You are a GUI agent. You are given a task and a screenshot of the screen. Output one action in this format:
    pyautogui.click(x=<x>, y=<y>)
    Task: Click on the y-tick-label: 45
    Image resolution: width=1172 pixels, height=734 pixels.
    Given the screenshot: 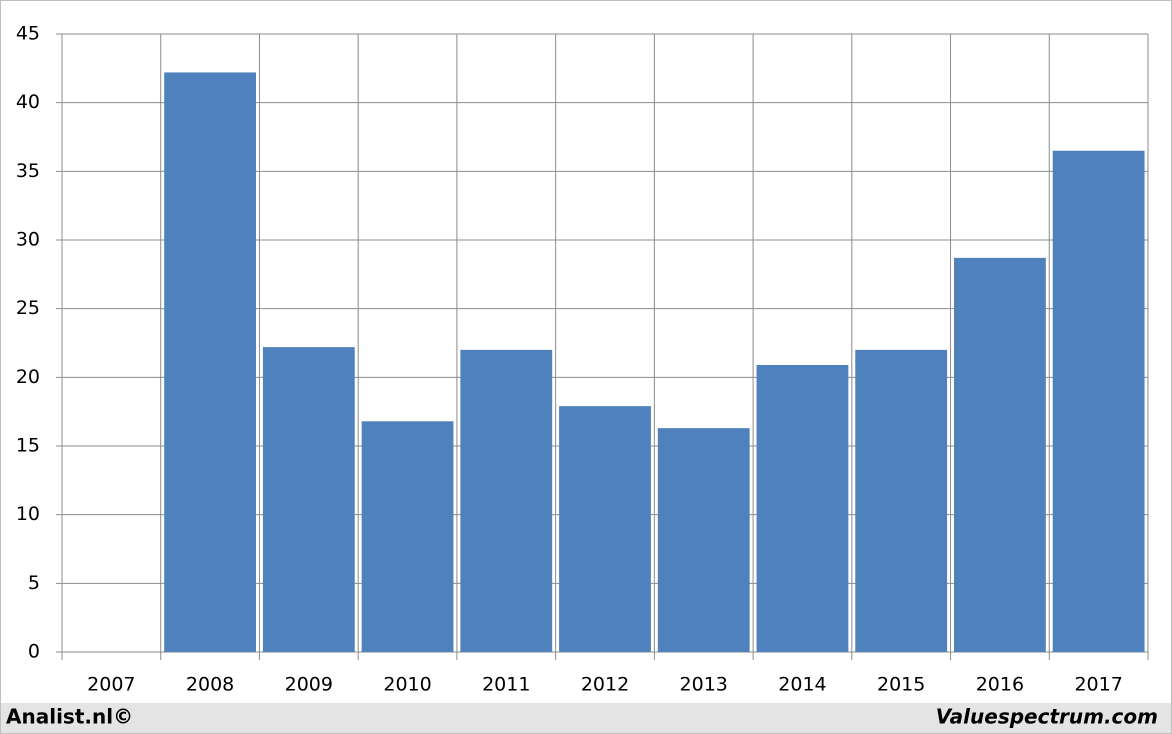 What is the action you would take?
    pyautogui.click(x=28, y=34)
    